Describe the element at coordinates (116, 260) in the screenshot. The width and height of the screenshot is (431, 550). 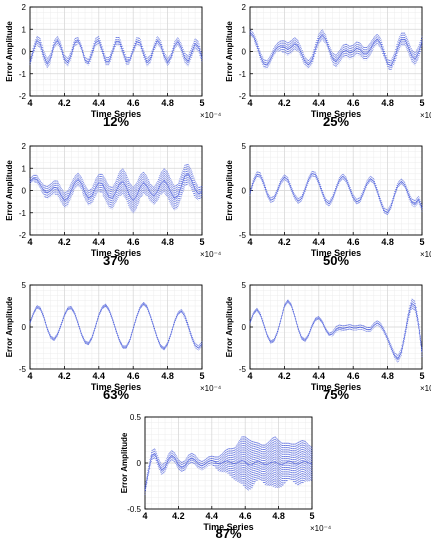
I see `panel-caption: 37%` at that location.